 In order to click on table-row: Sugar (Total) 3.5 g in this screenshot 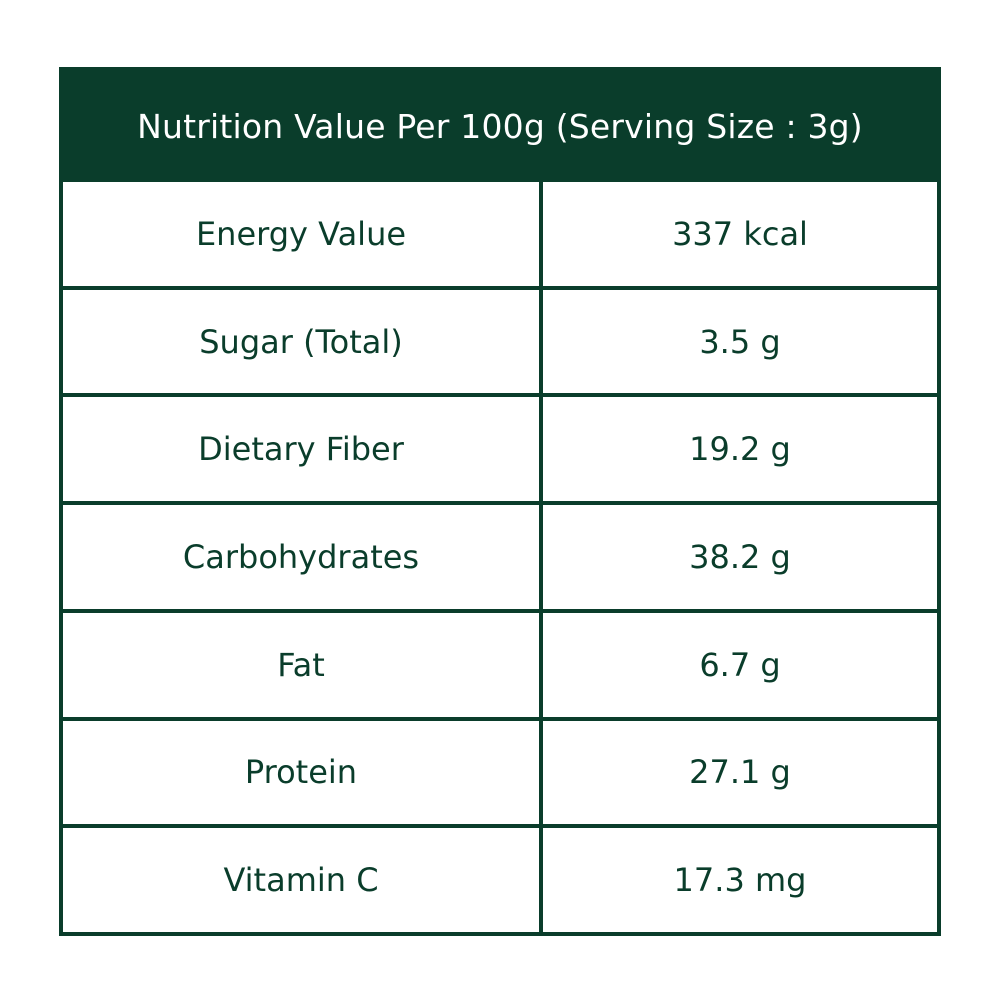, I will do `click(500, 339)`.